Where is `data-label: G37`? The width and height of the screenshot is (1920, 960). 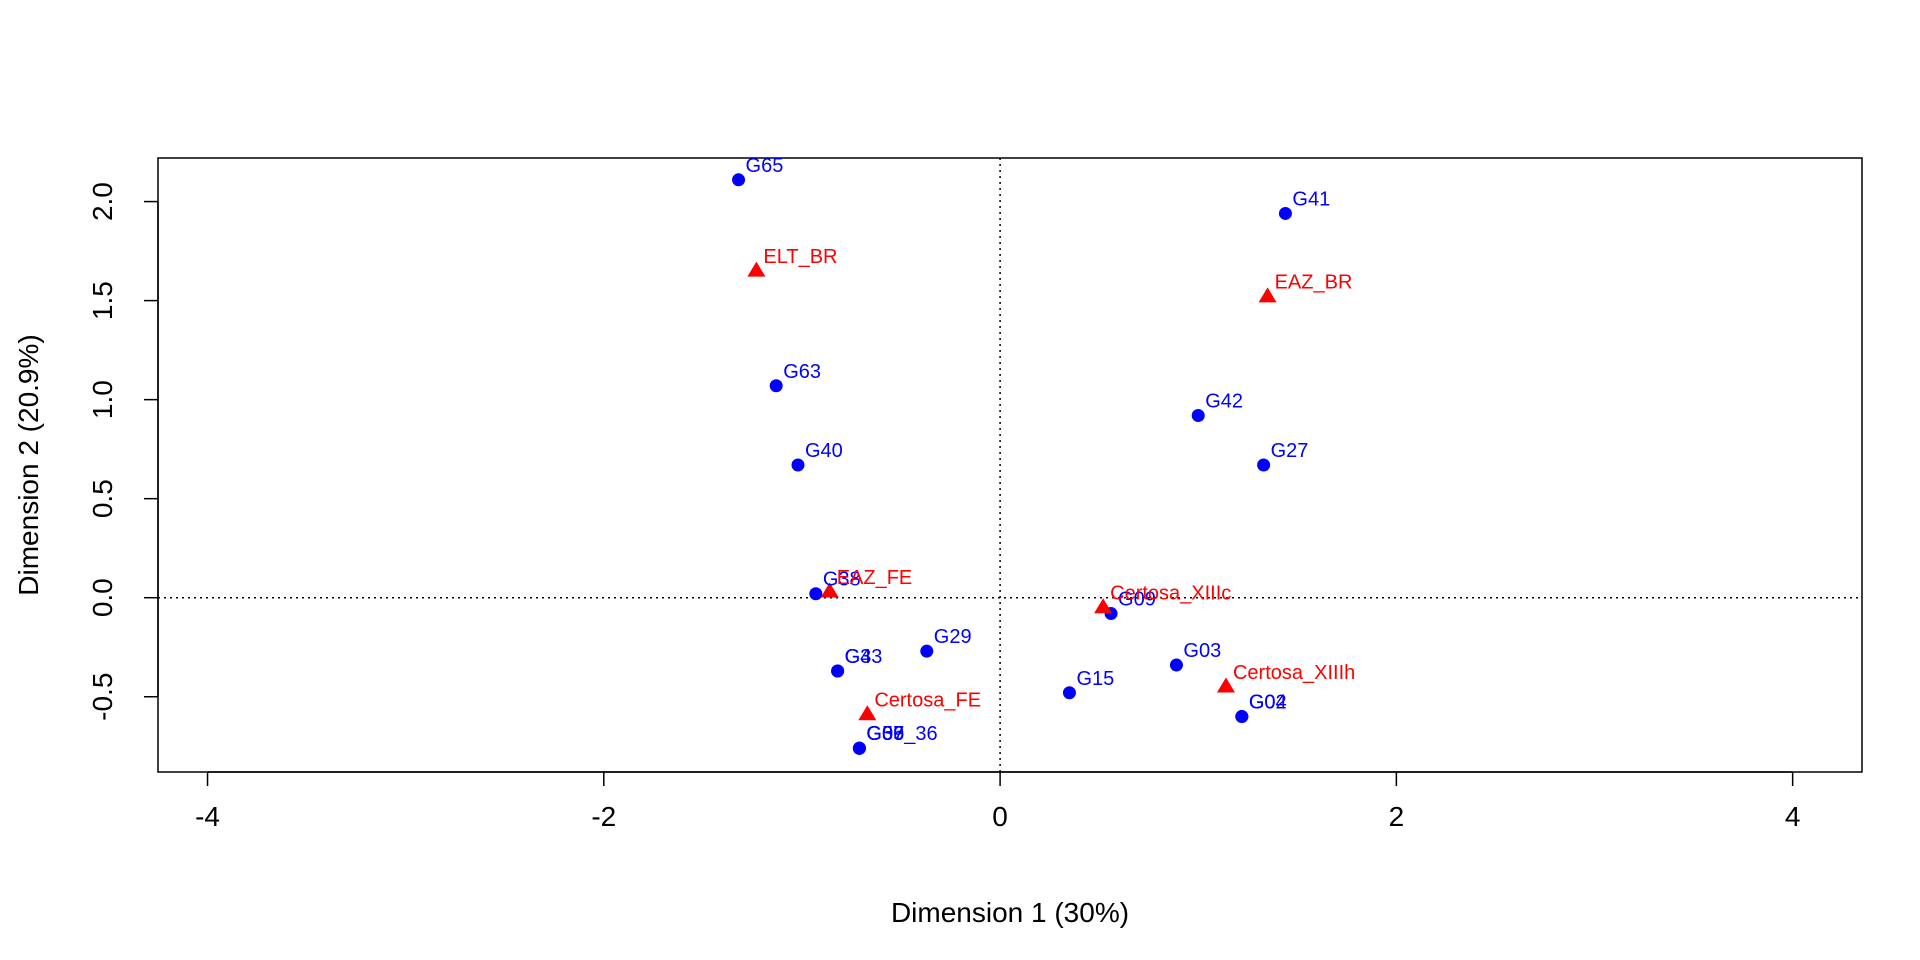
data-label: G37 is located at coordinates (885, 734).